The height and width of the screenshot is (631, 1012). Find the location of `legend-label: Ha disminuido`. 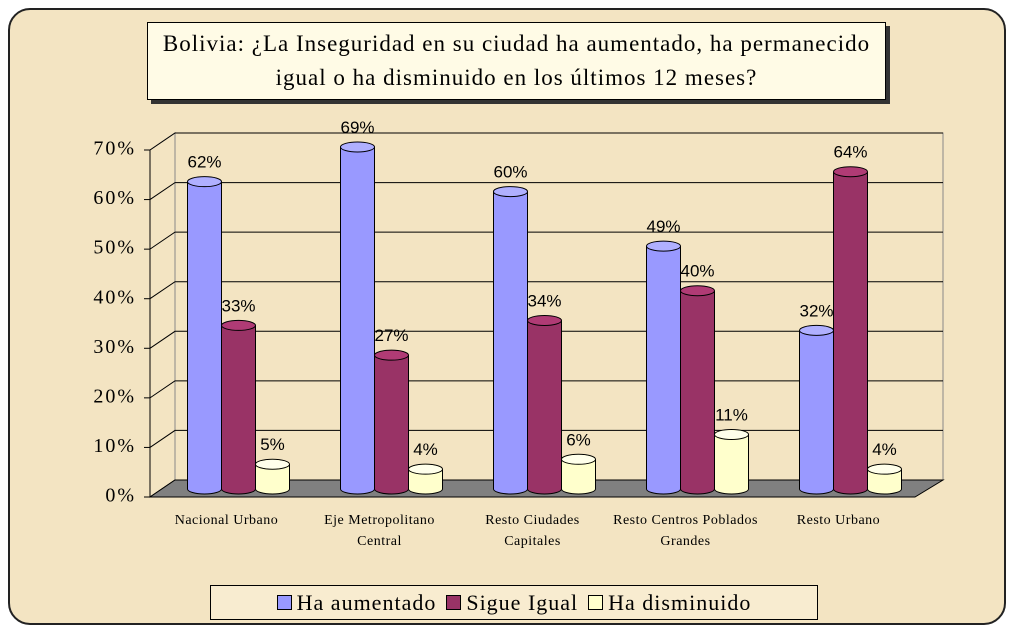

legend-label: Ha disminuido is located at coordinates (680, 602).